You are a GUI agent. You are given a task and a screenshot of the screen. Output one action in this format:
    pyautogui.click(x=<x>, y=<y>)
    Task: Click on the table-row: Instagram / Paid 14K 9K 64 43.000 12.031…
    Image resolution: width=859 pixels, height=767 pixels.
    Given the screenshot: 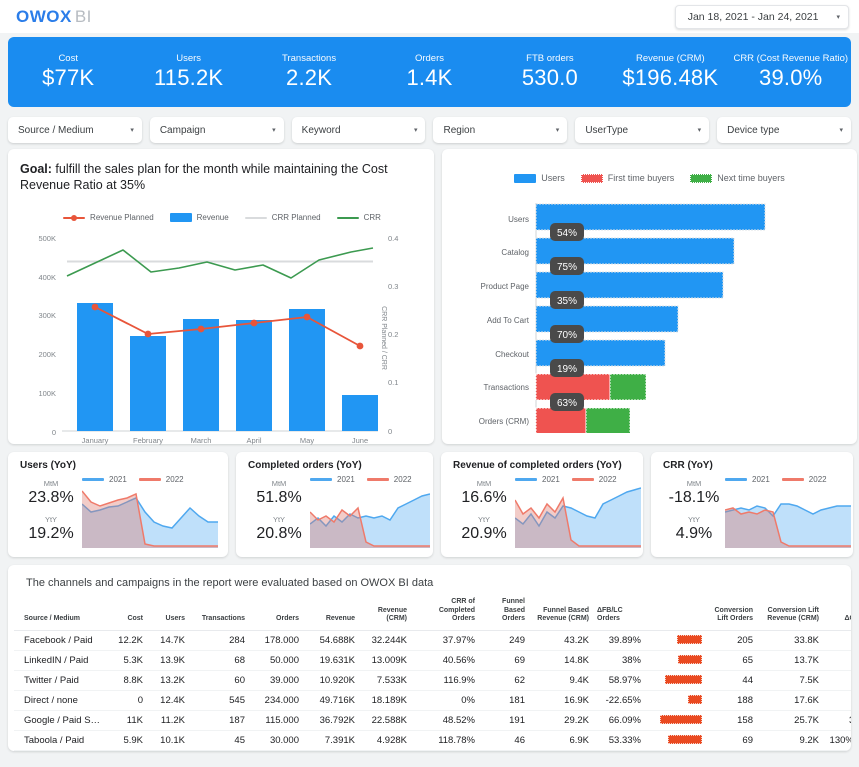 What is the action you would take?
    pyautogui.click(x=432, y=750)
    